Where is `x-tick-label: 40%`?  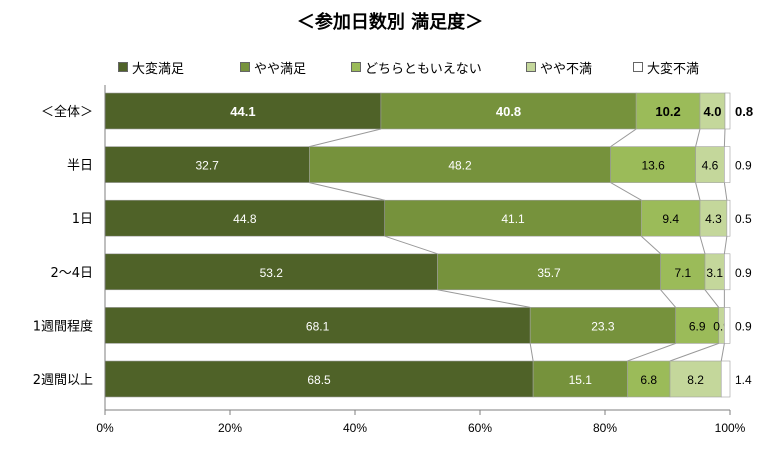
x-tick-label: 40% is located at coordinates (355, 428).